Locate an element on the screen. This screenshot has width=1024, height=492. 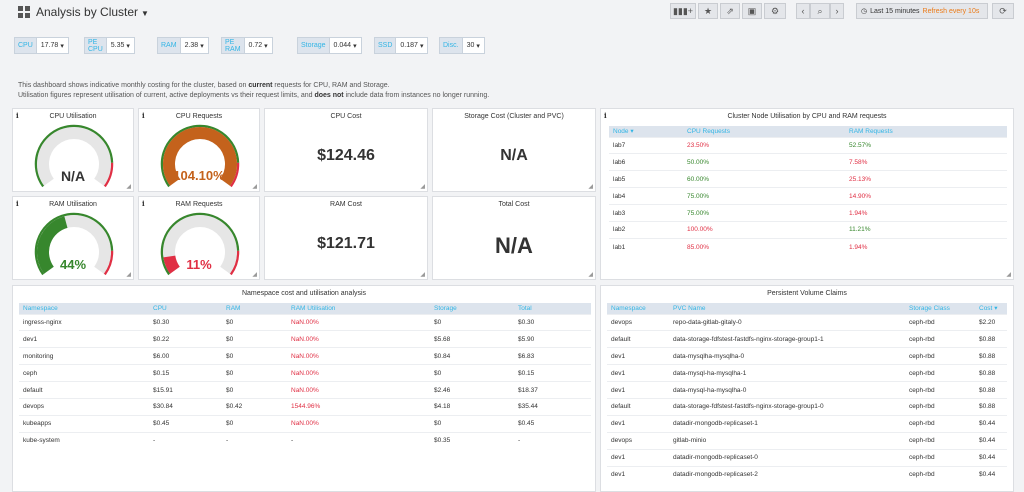
table-cell: 25.13% is located at coordinates (926, 179).